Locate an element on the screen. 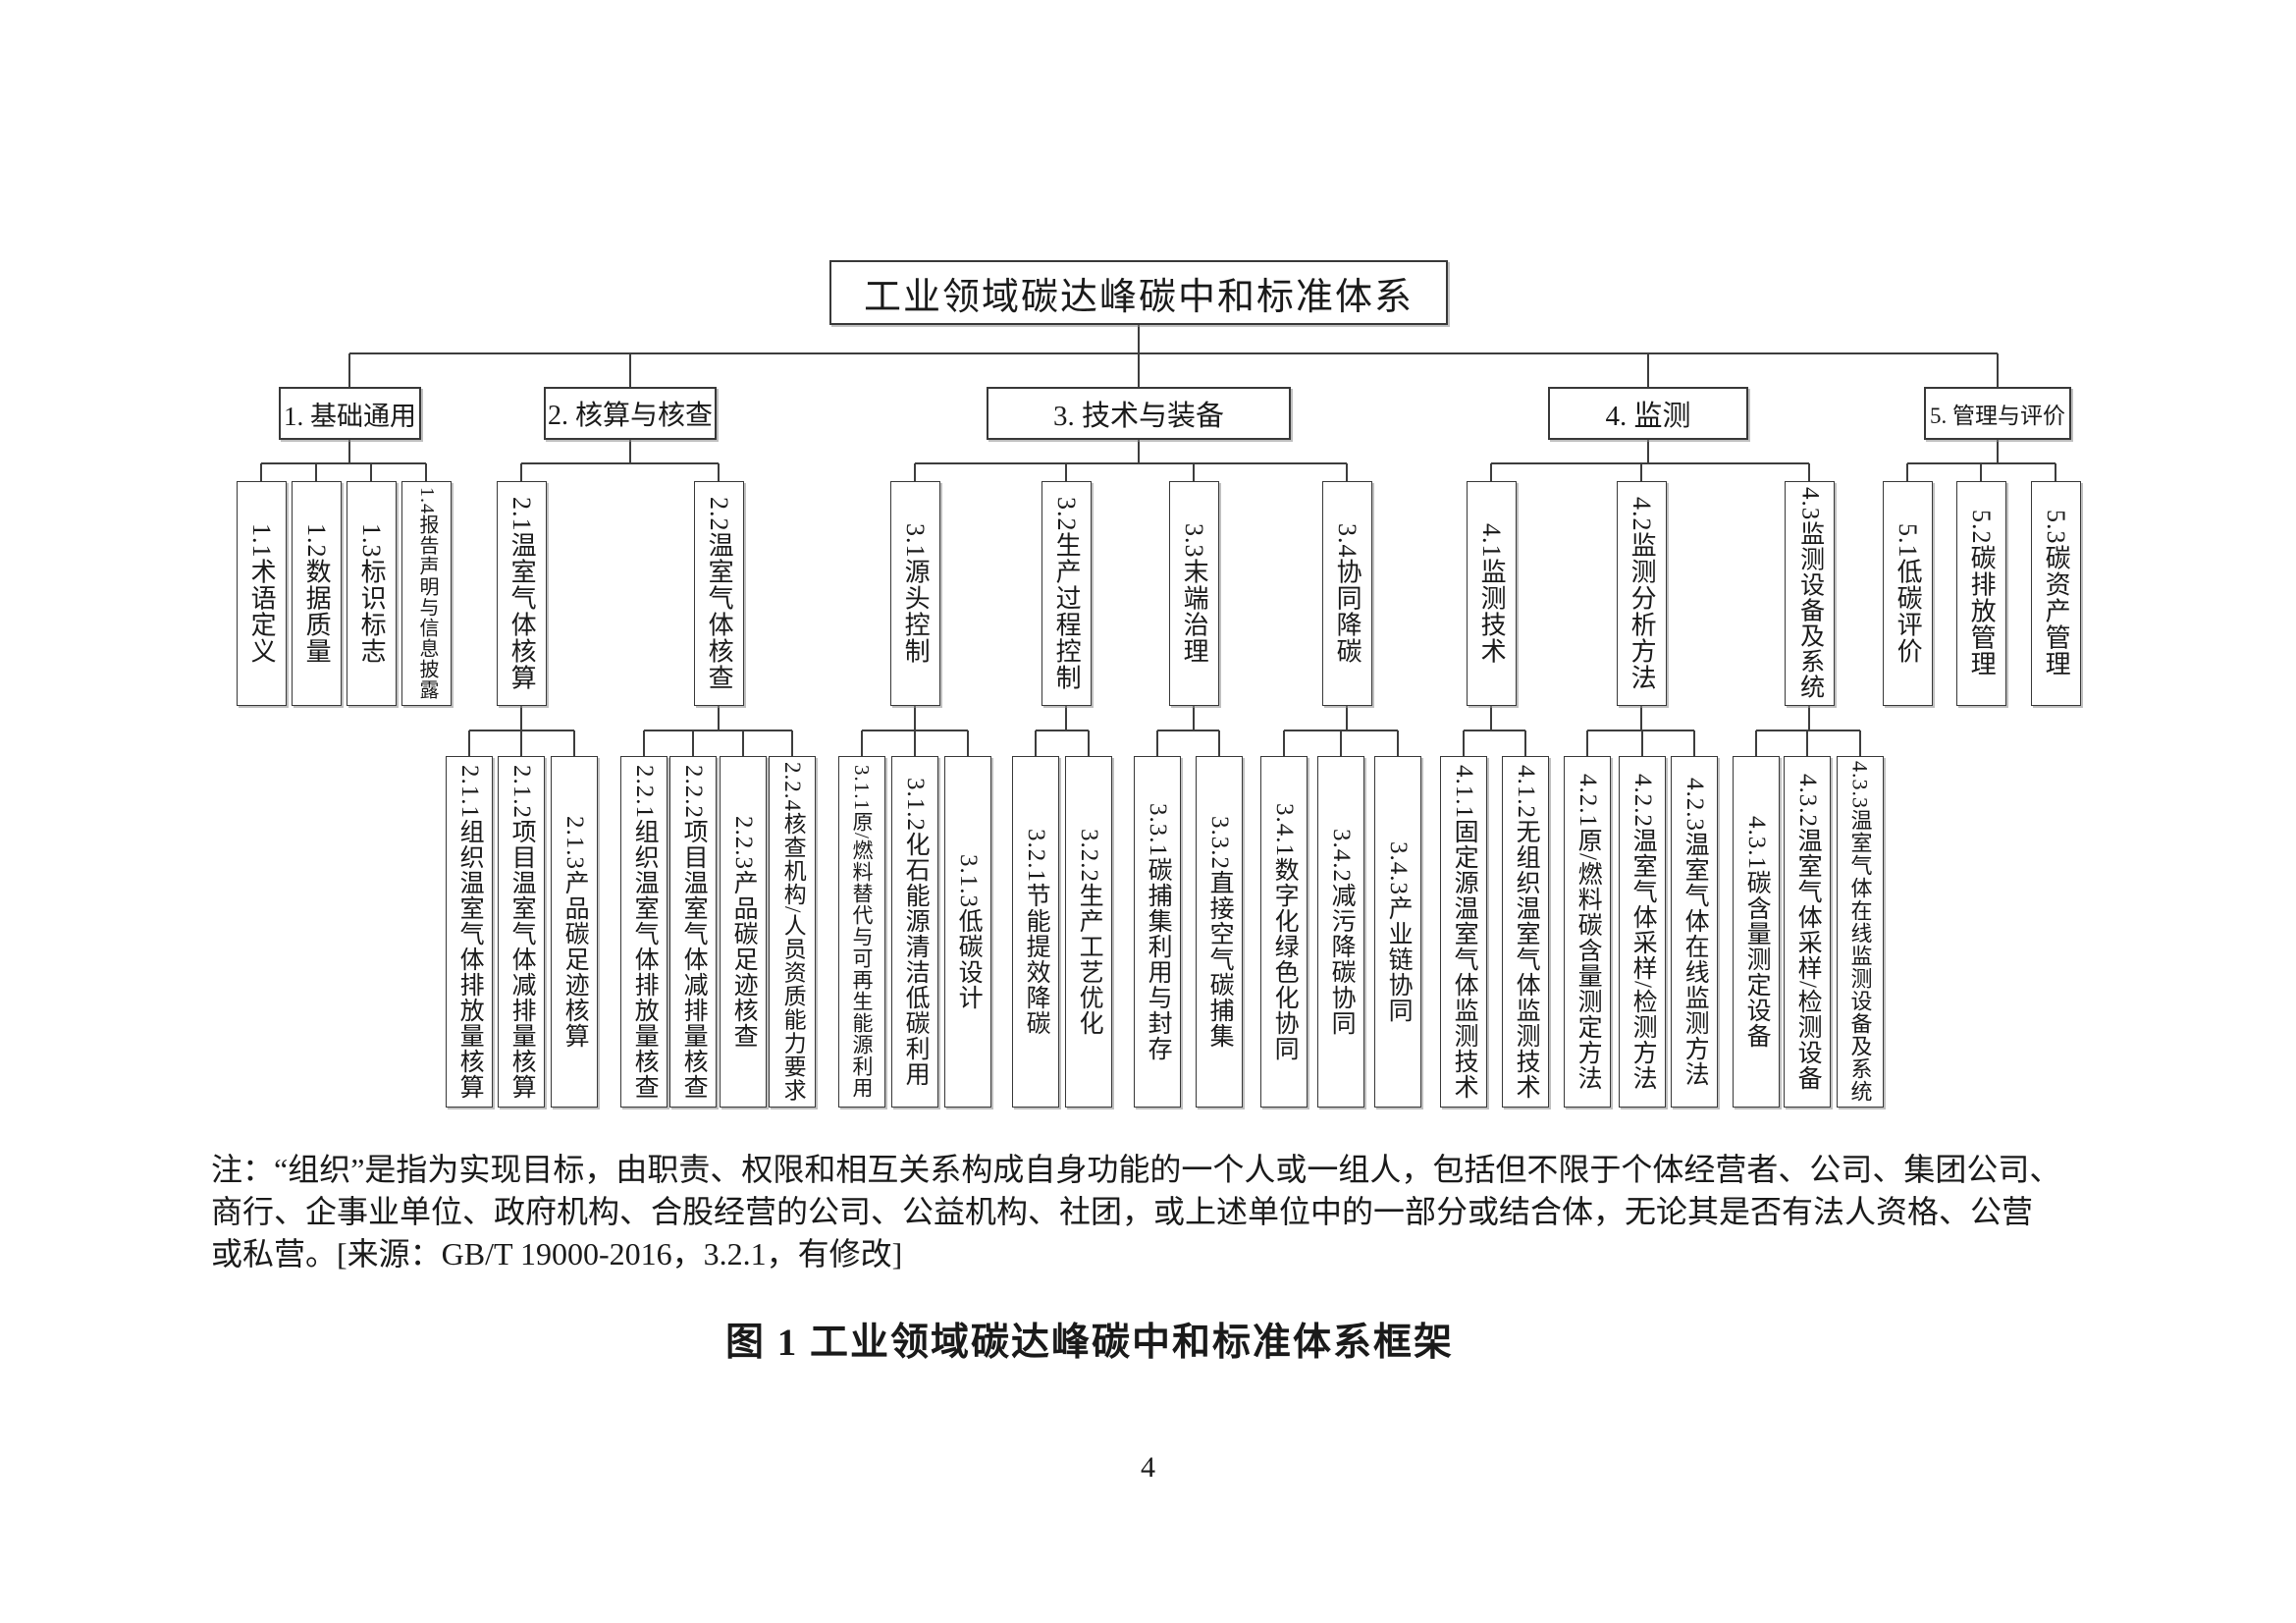 The width and height of the screenshot is (2296, 1623). node-box-3-4-3: 3.4.3产业链协同 is located at coordinates (1397, 932).